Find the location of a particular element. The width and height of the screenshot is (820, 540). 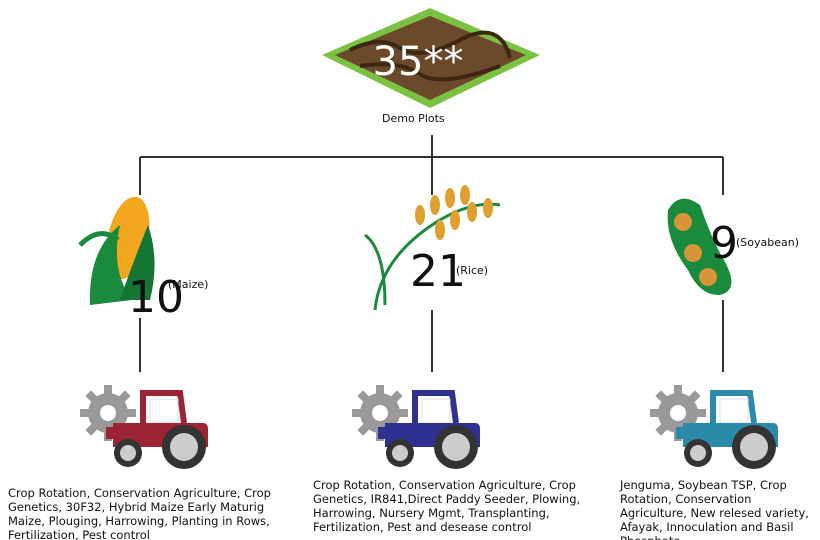

root-value: 35** is located at coordinates (418, 62).